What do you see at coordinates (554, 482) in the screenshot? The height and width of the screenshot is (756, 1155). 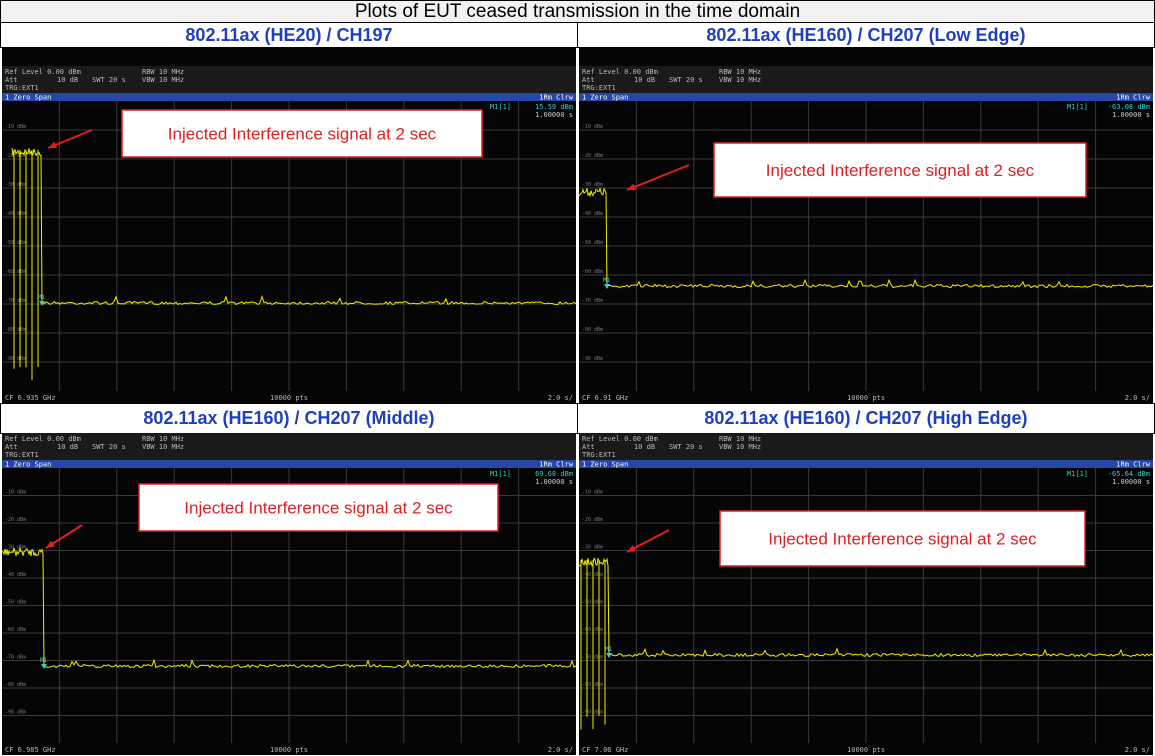 I see `marker-time: 1.00000 s` at bounding box center [554, 482].